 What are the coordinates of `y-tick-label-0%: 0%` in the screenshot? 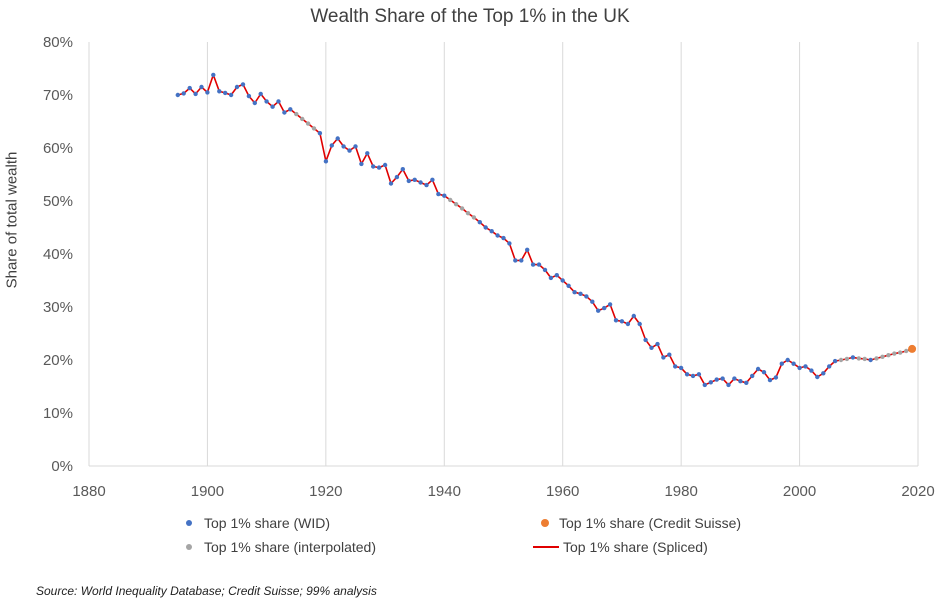 It's located at (62, 466).